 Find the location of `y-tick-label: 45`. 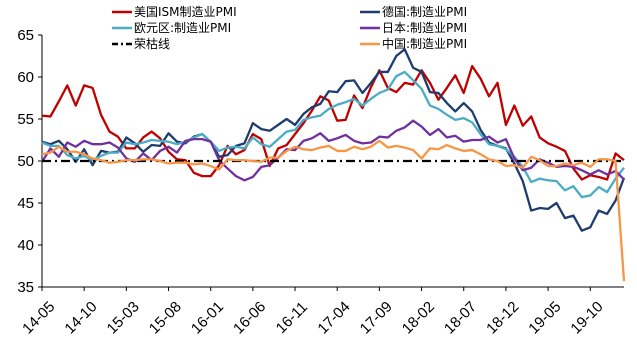

y-tick-label: 45 is located at coordinates (25, 203).